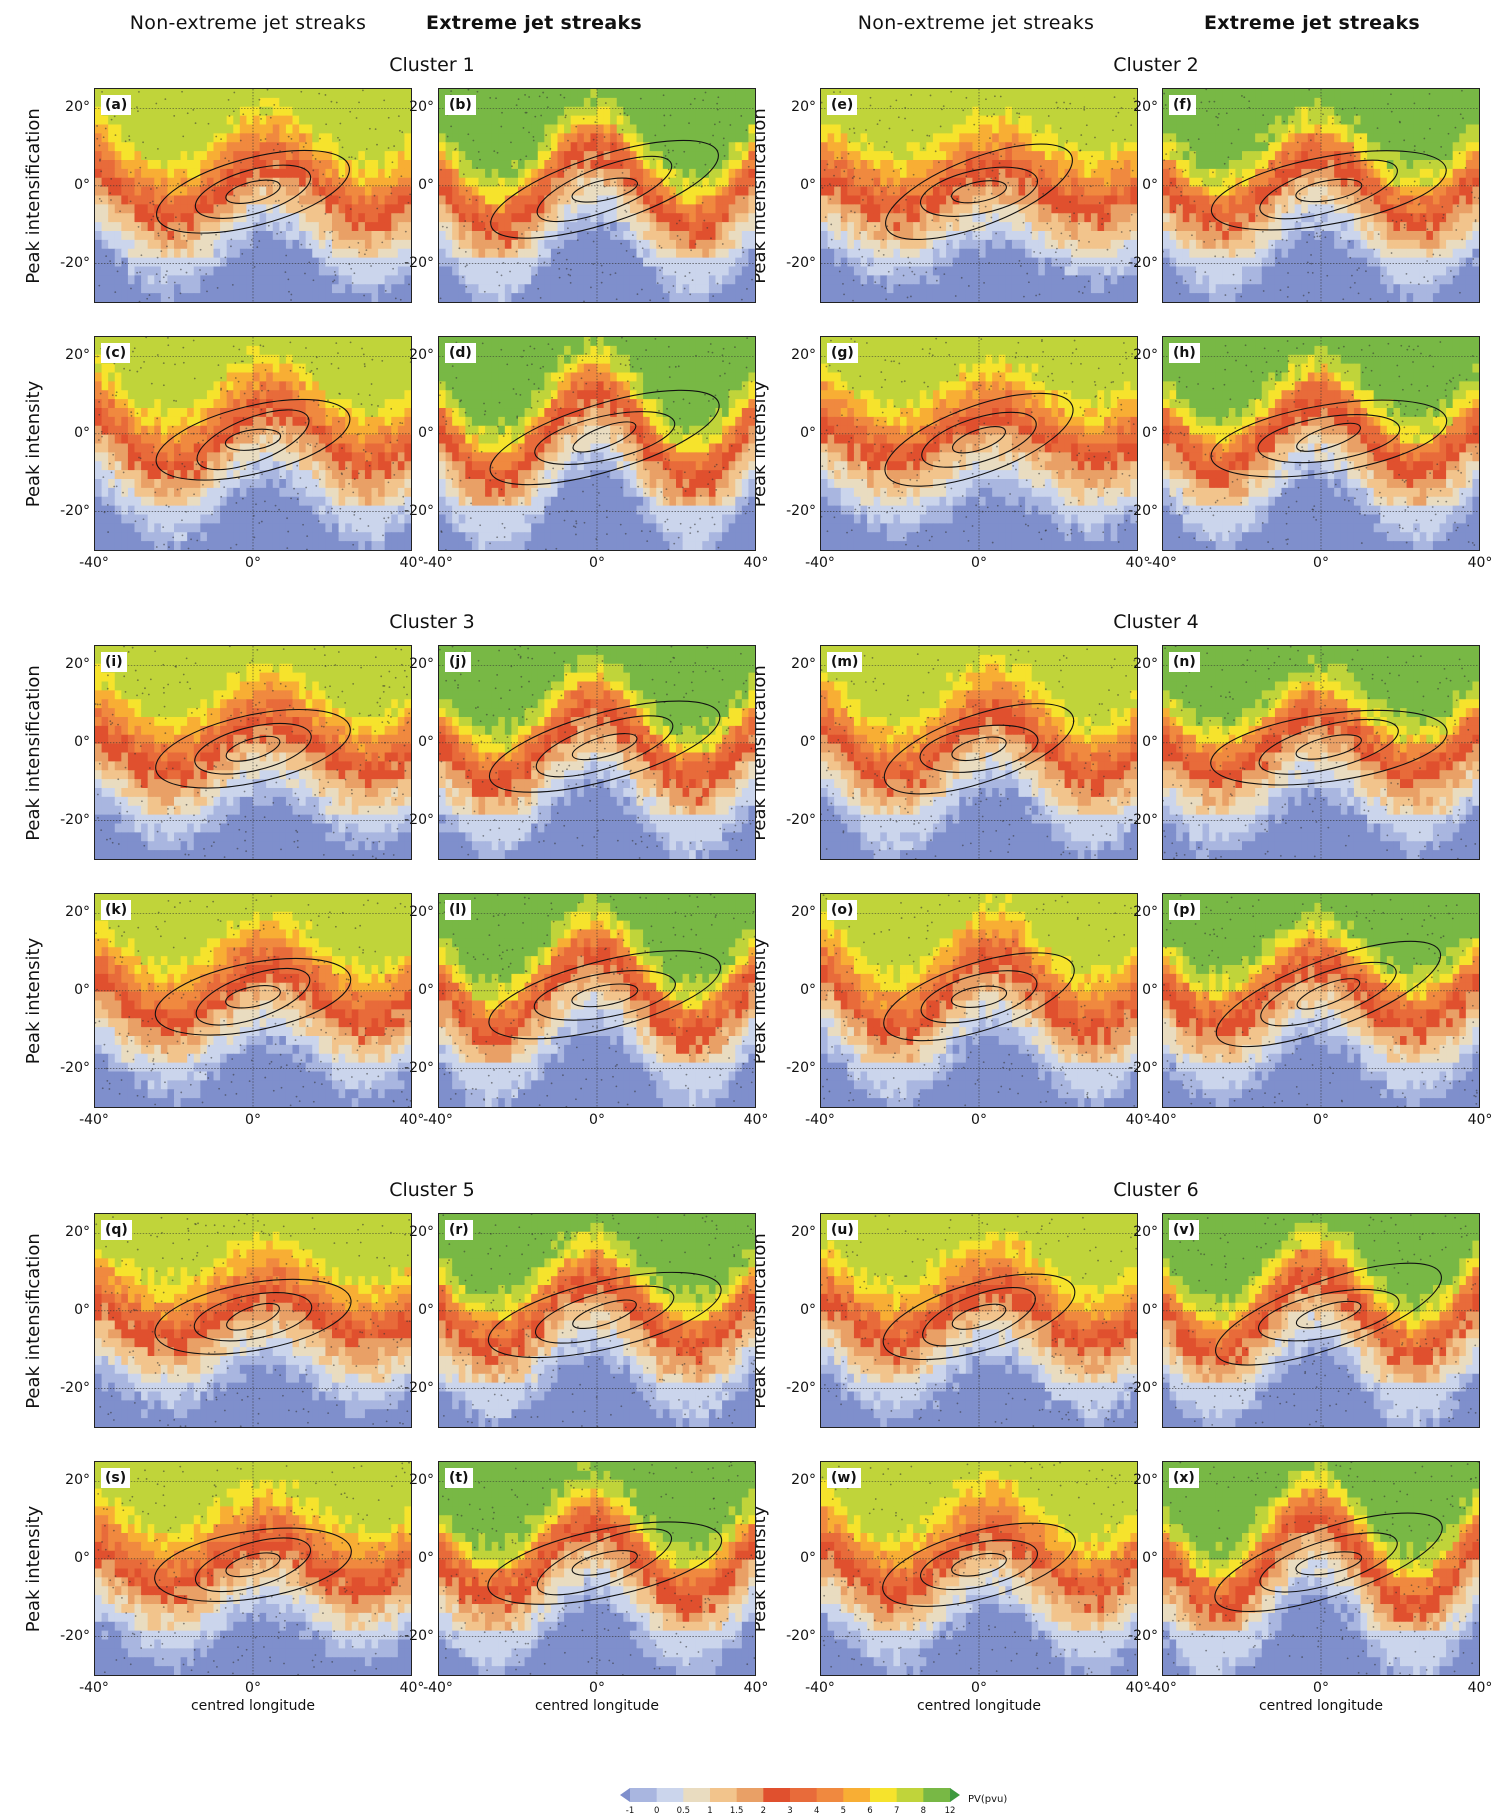 This screenshot has width=1506, height=1816. Describe the element at coordinates (248, 23) in the screenshot. I see `column-header-nonextreme-left: Non-extreme jet streaks` at that location.